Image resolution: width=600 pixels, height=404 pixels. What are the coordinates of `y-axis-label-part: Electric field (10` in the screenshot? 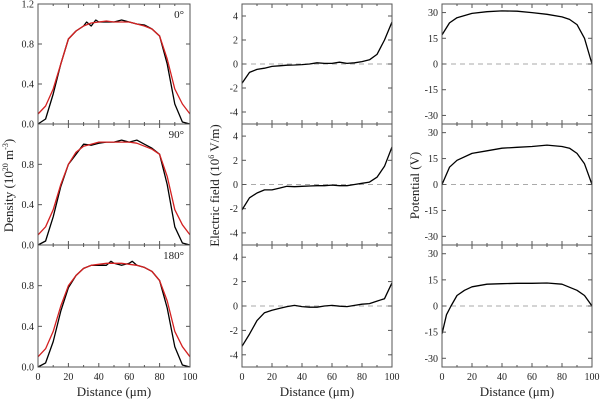 It's located at (214, 203).